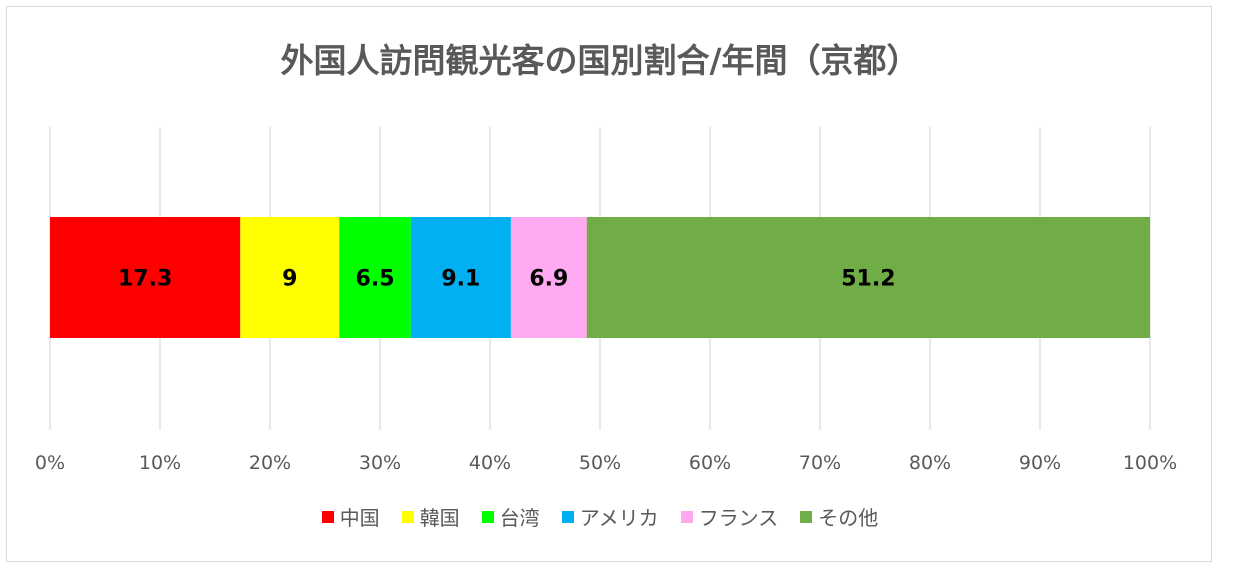 The height and width of the screenshot is (580, 1260). What do you see at coordinates (519, 518) in the screenshot?
I see `legend-label: 台湾` at bounding box center [519, 518].